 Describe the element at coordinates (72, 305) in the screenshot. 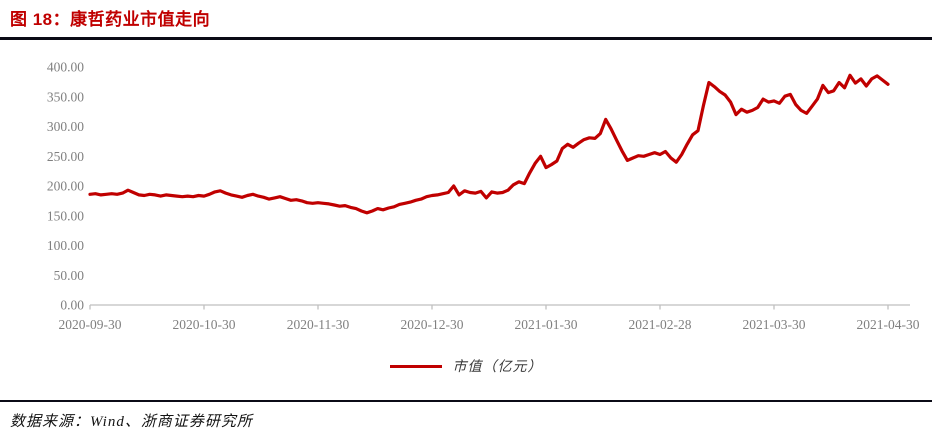

I see `y-axis-tick-label: 0.00` at that location.